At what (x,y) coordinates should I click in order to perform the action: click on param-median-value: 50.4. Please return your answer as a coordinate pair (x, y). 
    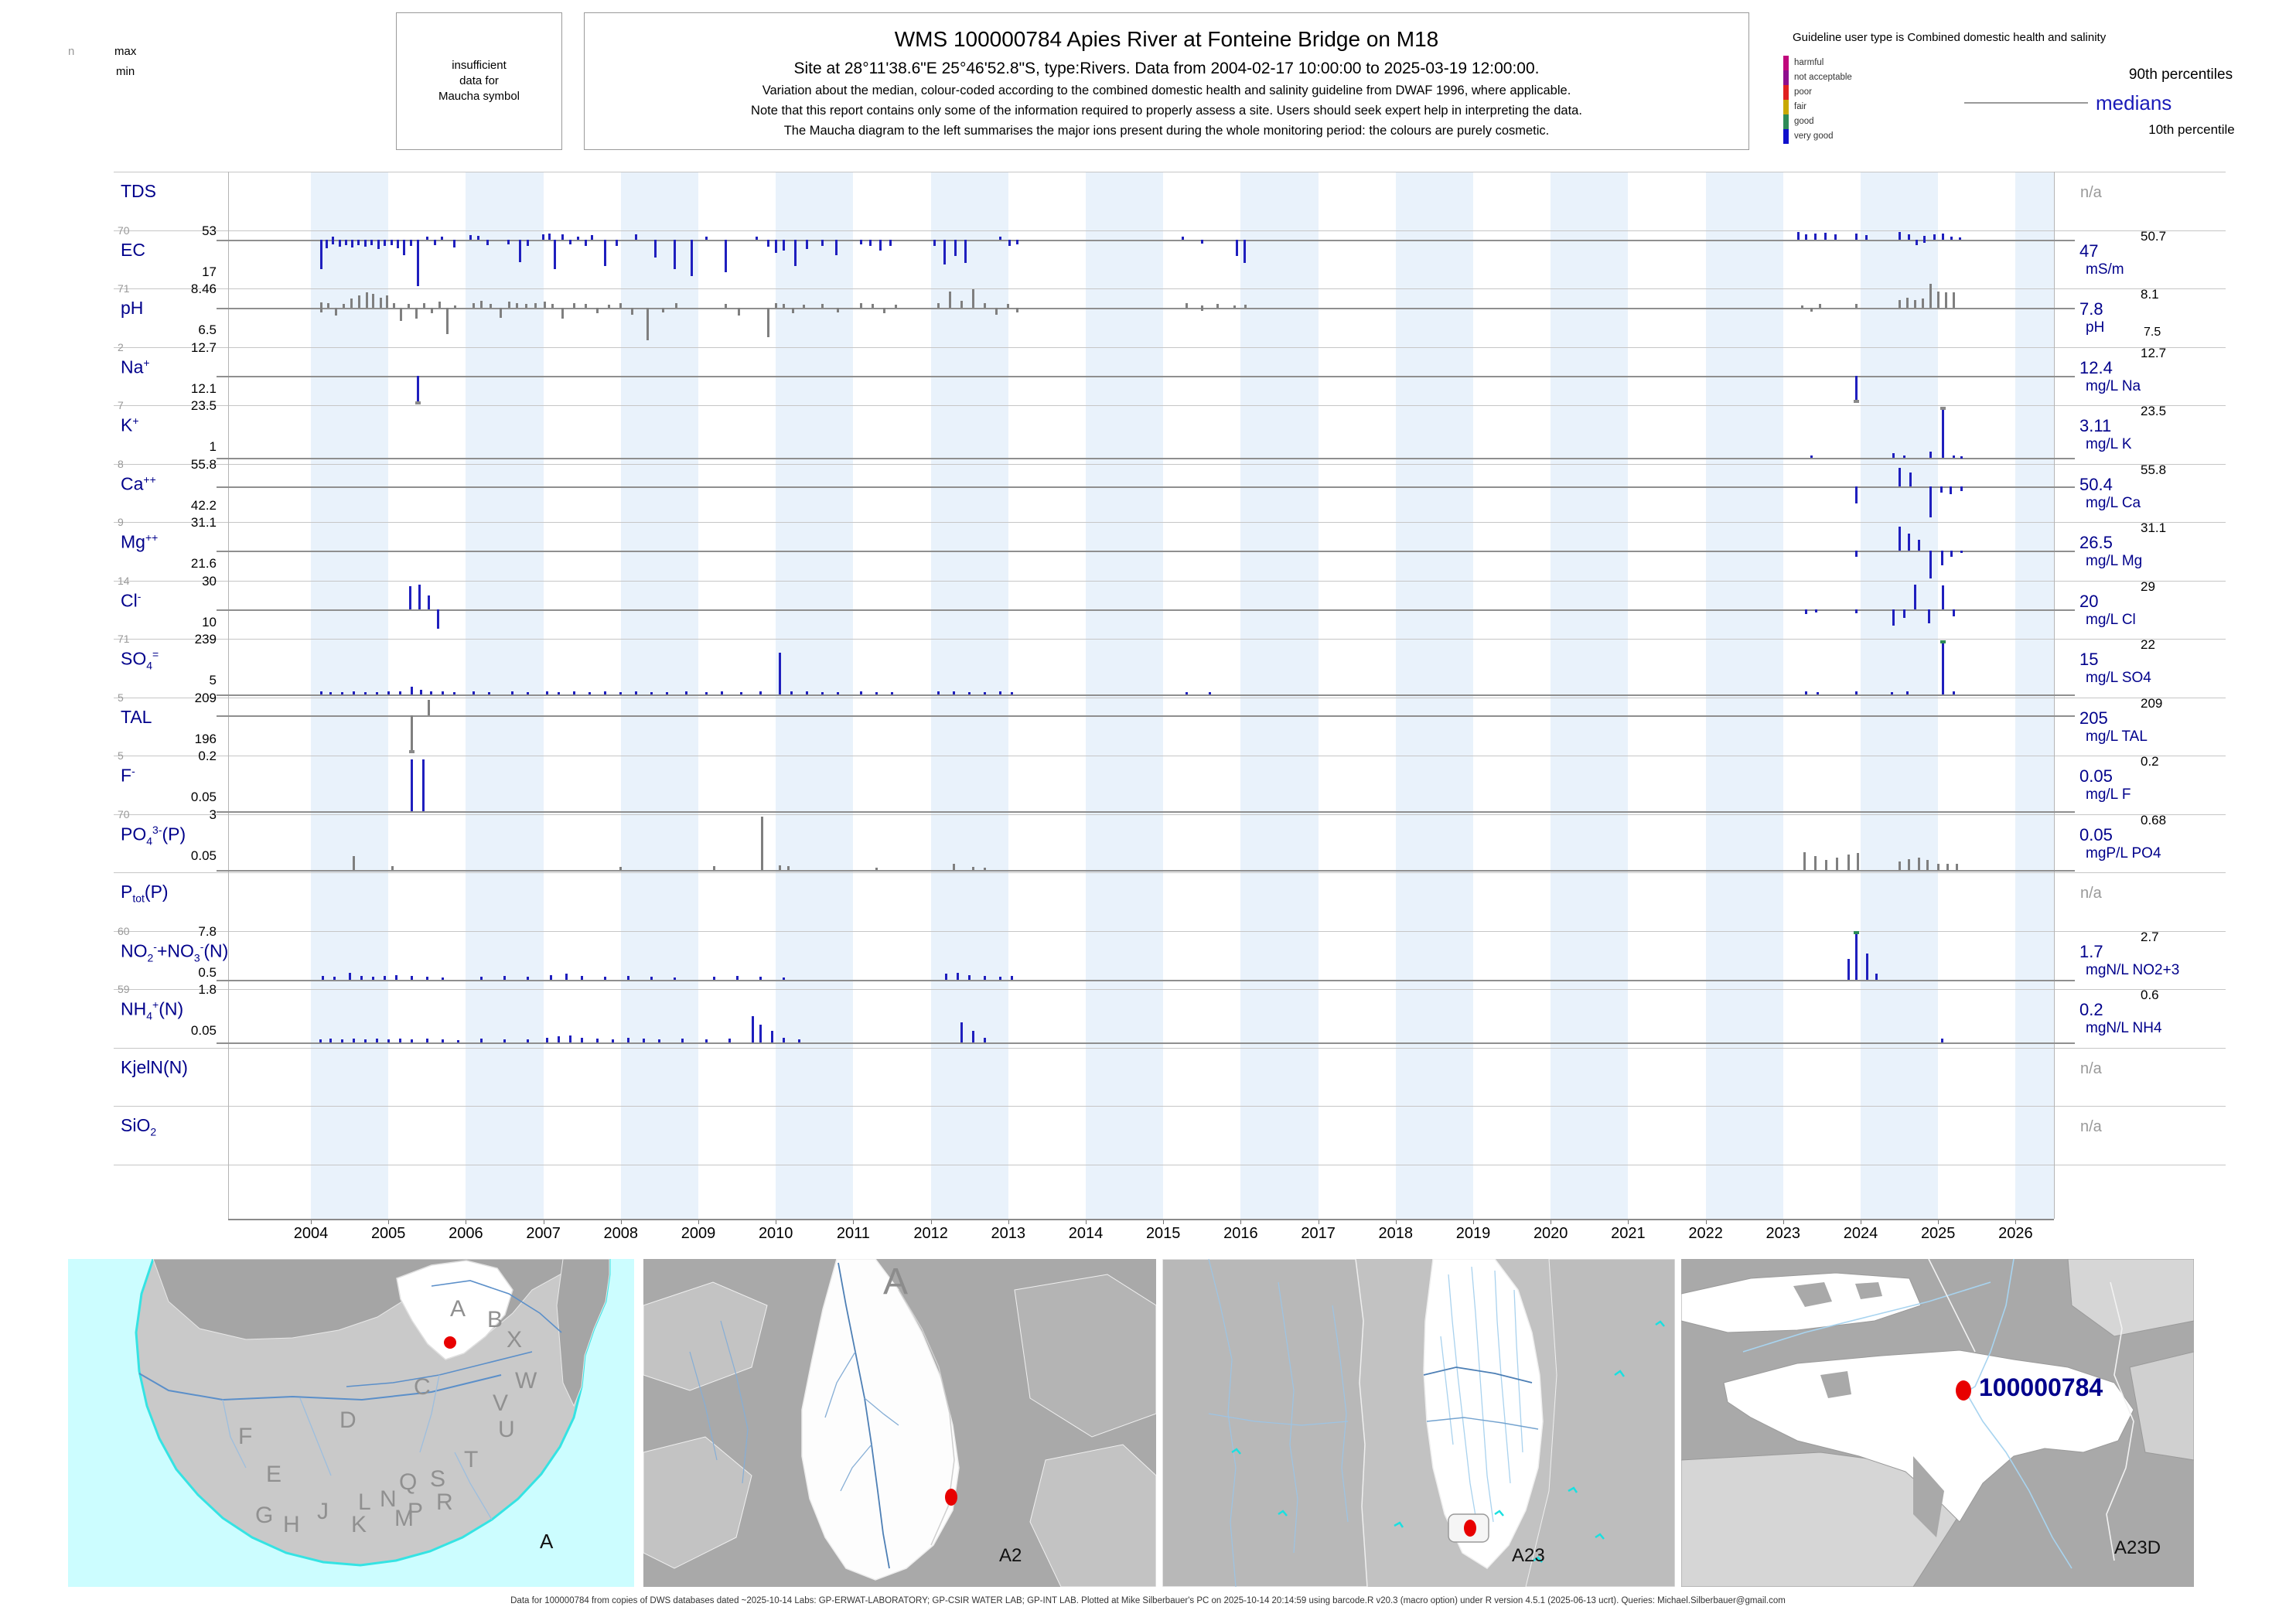
    Looking at the image, I should click on (2096, 484).